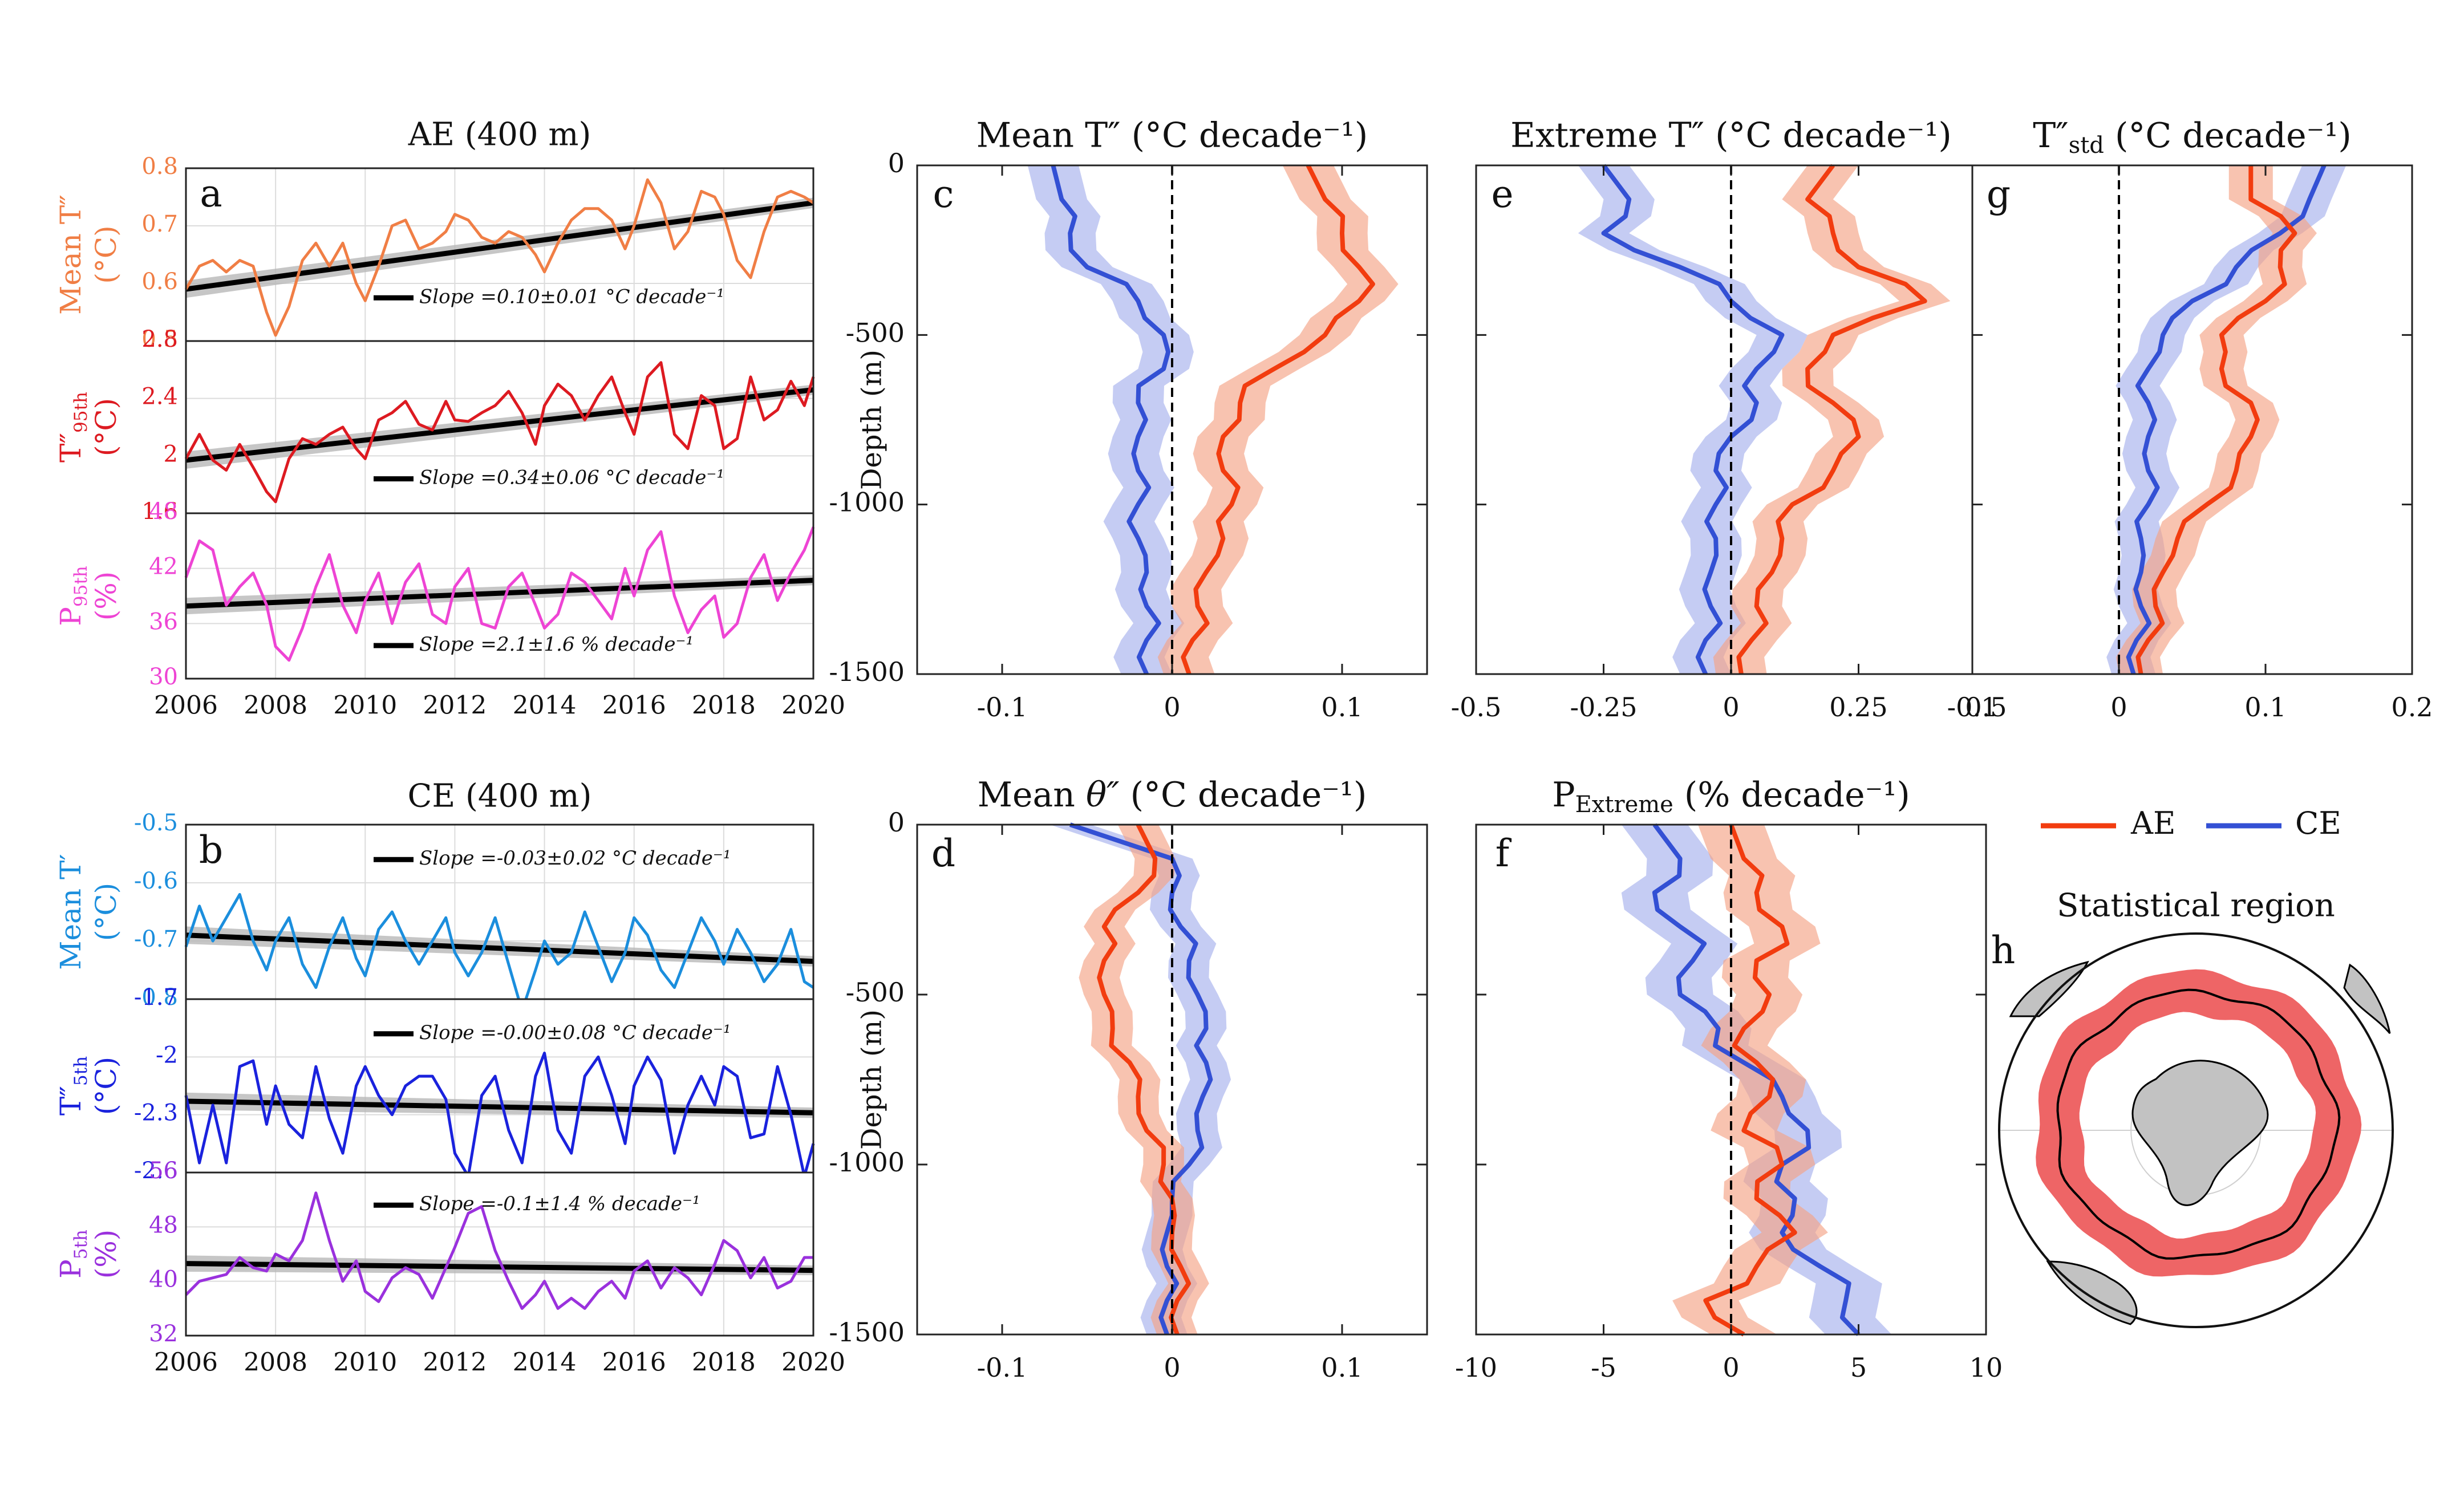 The width and height of the screenshot is (2464, 1501). I want to click on ce-profile-line, so click(1693, 420).